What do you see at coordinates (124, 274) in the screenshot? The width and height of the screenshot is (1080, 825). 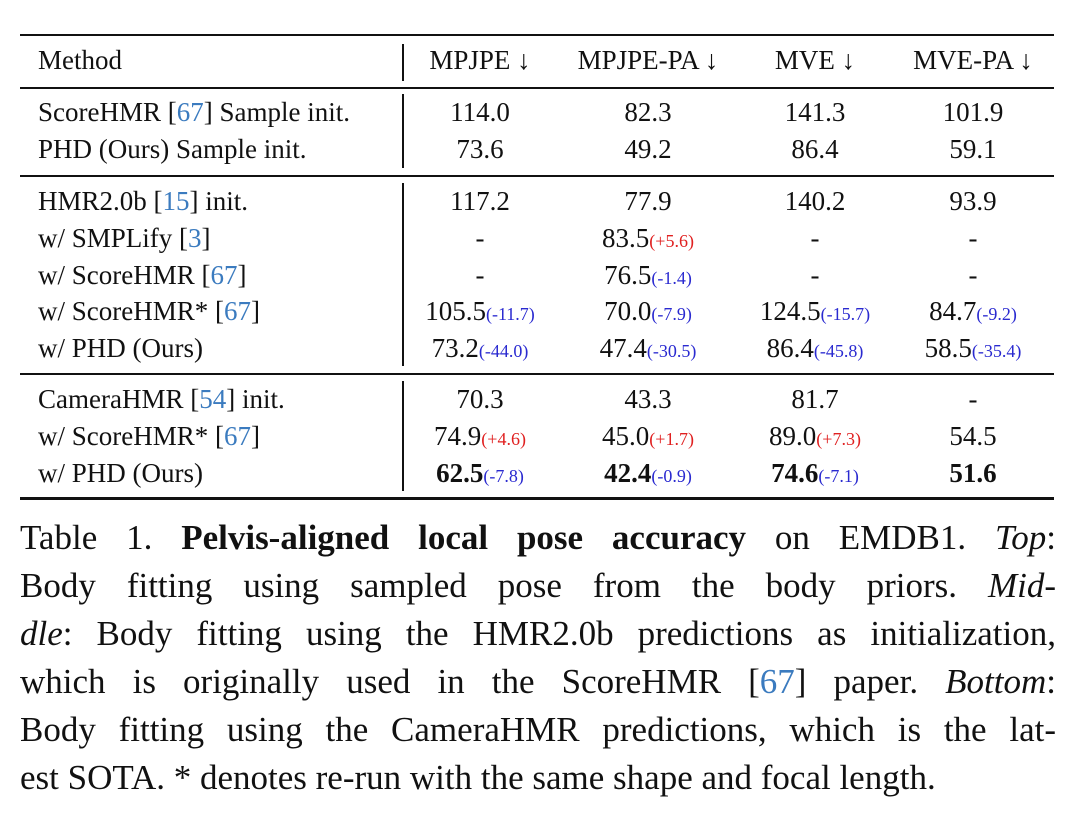 I see `method-name: w/ ScoreHMR [` at bounding box center [124, 274].